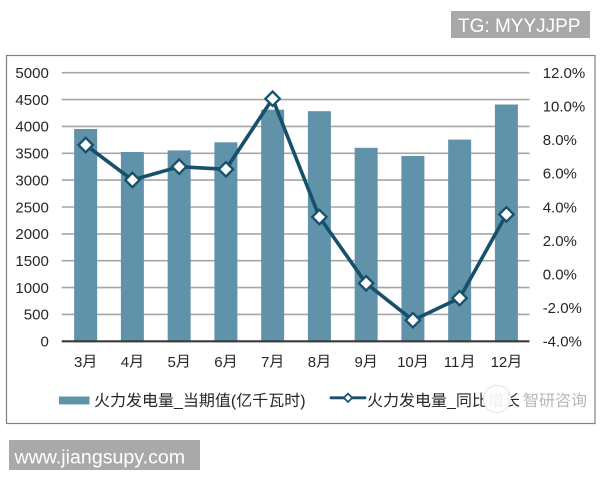 Image resolution: width=600 pixels, height=480 pixels. I want to click on svg-text: 10, so click(405, 362).